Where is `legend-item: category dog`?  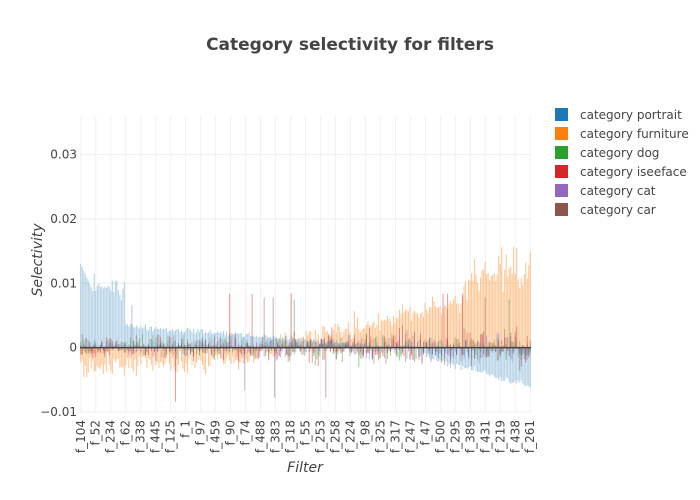 legend-item: category dog is located at coordinates (607, 153).